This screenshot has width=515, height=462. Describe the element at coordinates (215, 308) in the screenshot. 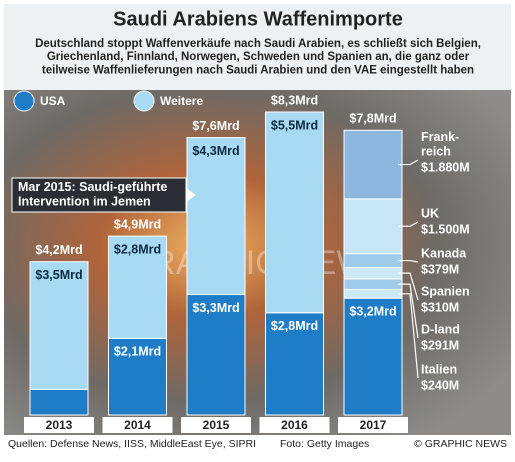

I see `value-label: $3,3Mrd` at that location.